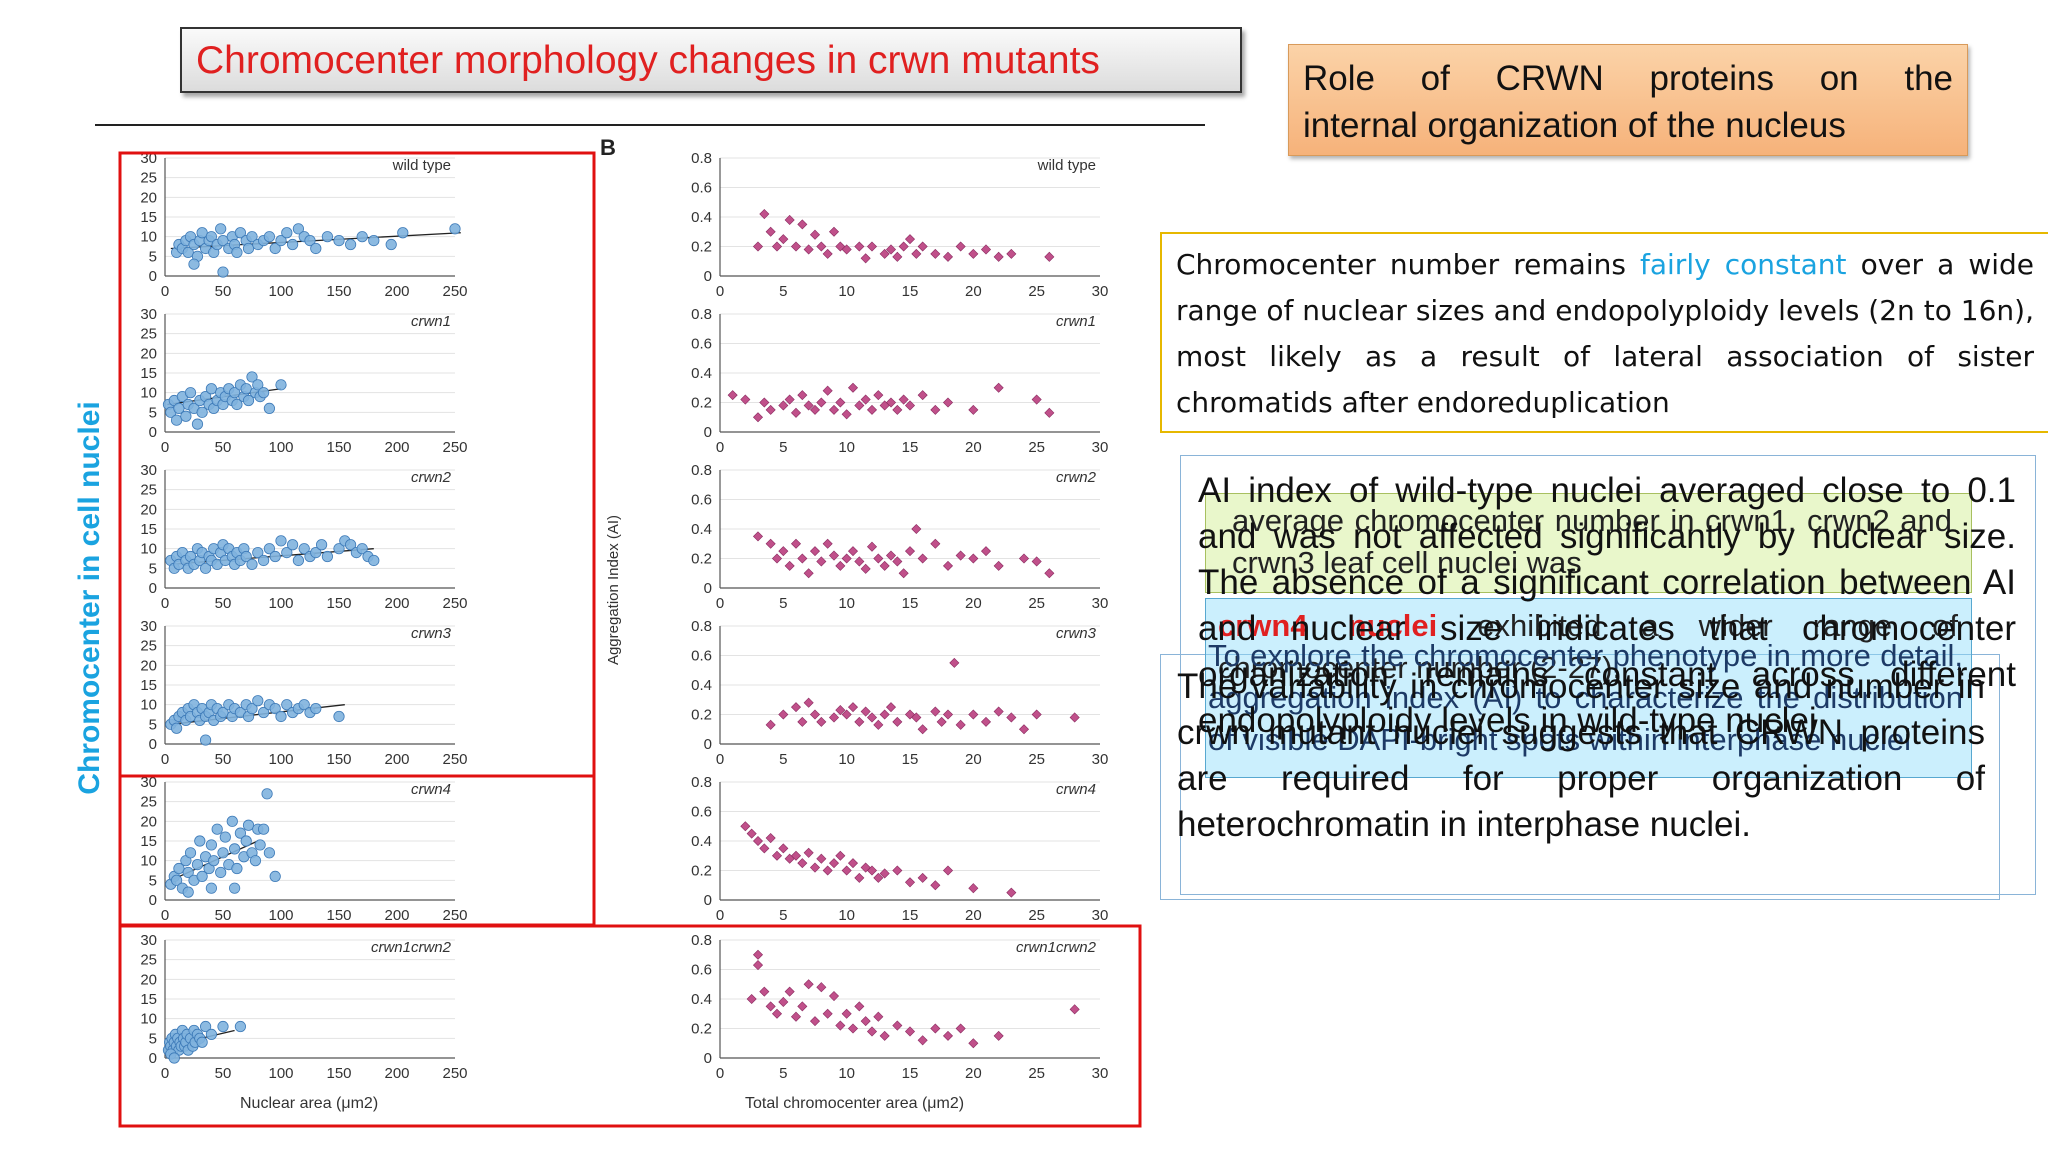 The height and width of the screenshot is (1152, 2048). What do you see at coordinates (454, 603) in the screenshot?
I see `x-tick-label: 250` at bounding box center [454, 603].